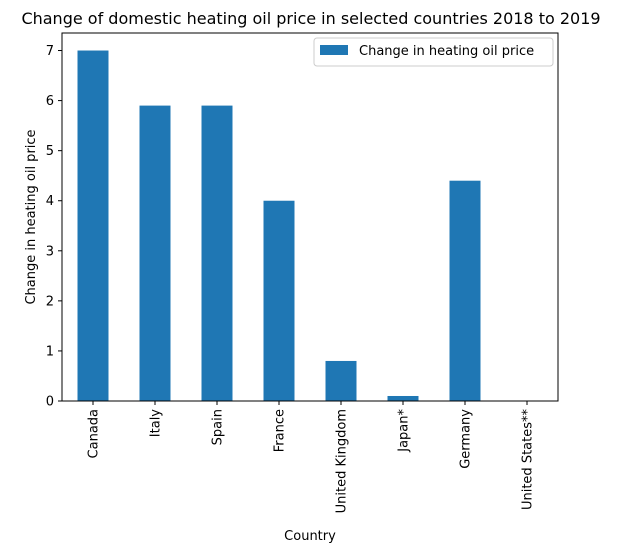 Image resolution: width=620 pixels, height=552 pixels. I want to click on y-tick-label: 7, so click(50, 51).